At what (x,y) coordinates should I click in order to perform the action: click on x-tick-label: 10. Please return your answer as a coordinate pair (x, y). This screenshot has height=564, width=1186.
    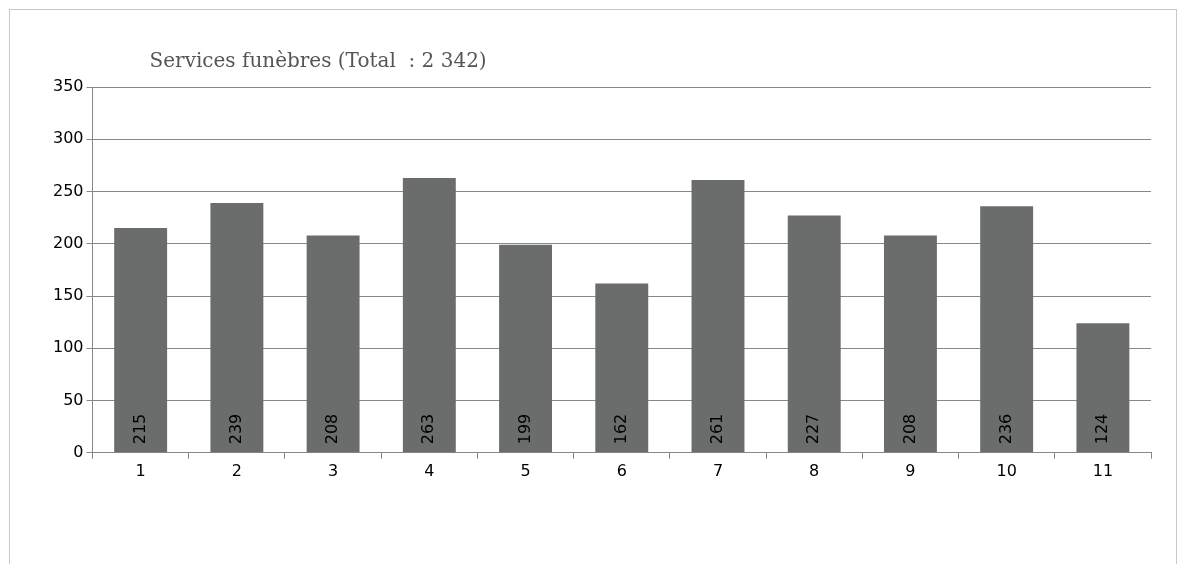
    Looking at the image, I should click on (1006, 470).